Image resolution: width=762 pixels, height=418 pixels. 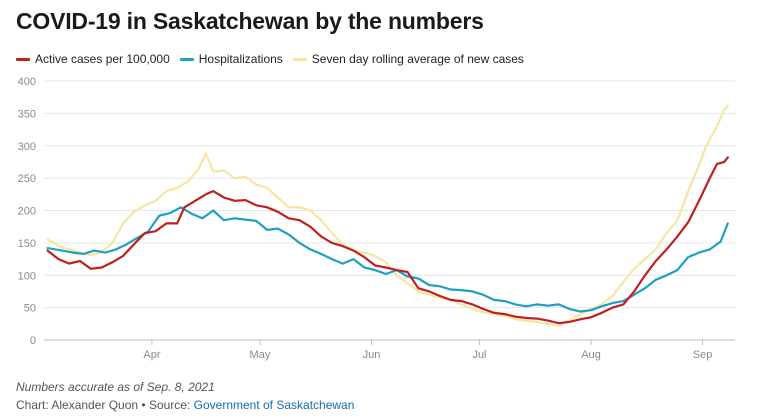 I want to click on legend-item-active-cases: Active cases per 100,000, so click(x=93, y=59).